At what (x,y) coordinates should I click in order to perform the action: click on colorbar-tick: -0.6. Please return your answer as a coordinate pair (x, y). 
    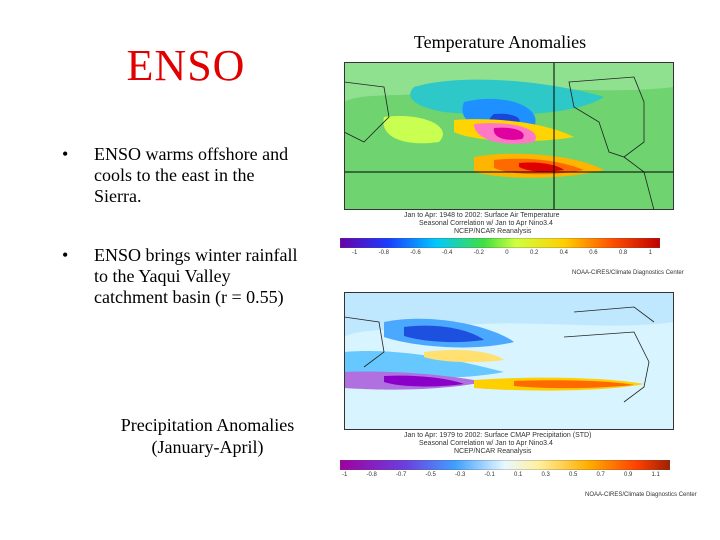
    Looking at the image, I should click on (415, 253).